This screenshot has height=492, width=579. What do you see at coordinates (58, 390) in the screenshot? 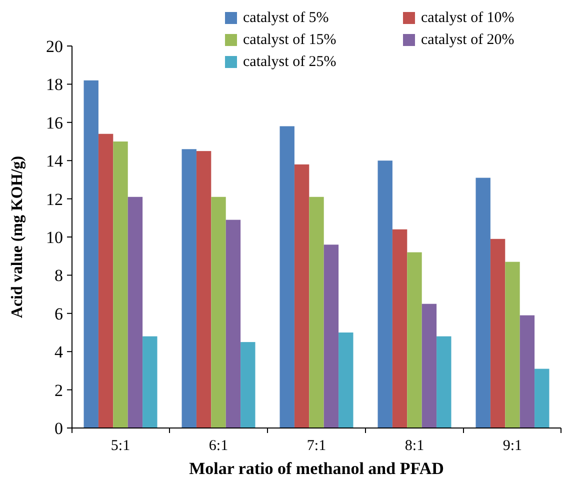
I see `y-tick-label: 2` at bounding box center [58, 390].